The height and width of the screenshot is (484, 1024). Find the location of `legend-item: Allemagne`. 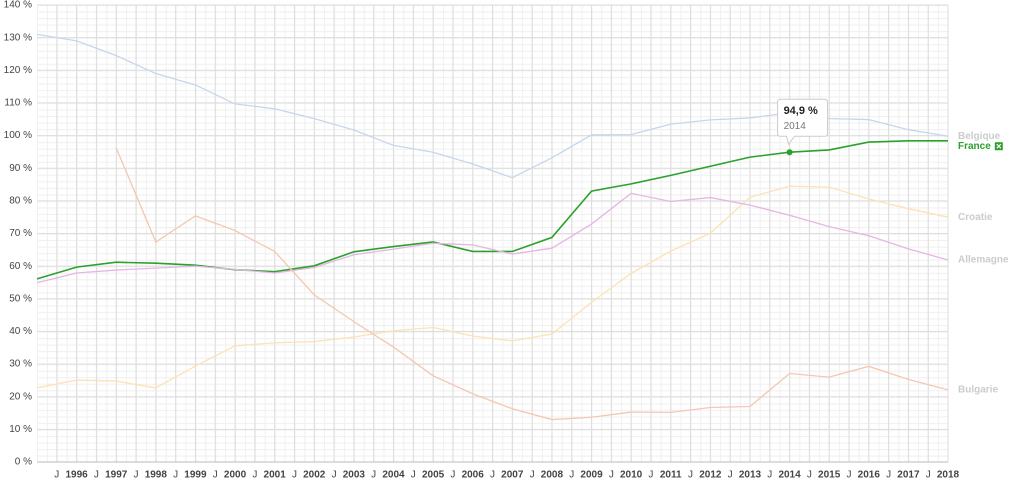

legend-item: Allemagne is located at coordinates (983, 260).